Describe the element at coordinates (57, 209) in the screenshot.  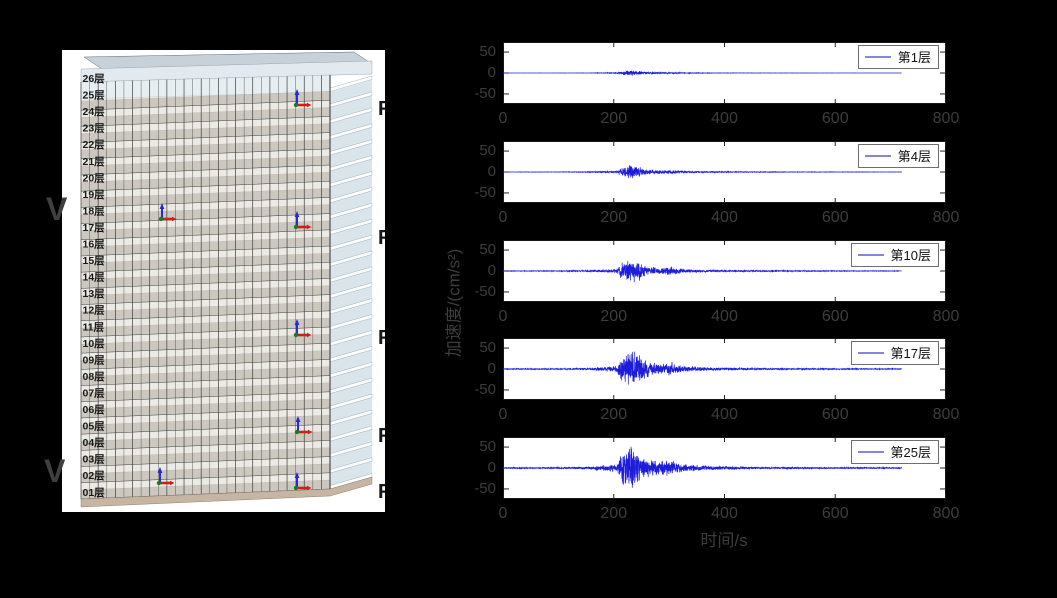
I see `left-partial-letter: V` at that location.